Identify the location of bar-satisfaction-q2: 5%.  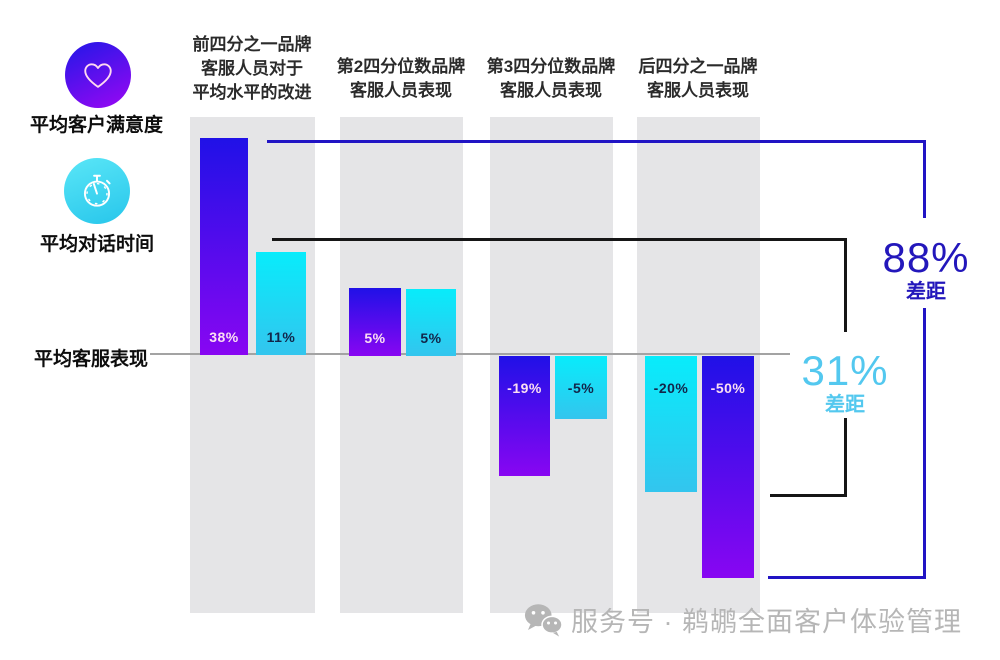
(375, 322).